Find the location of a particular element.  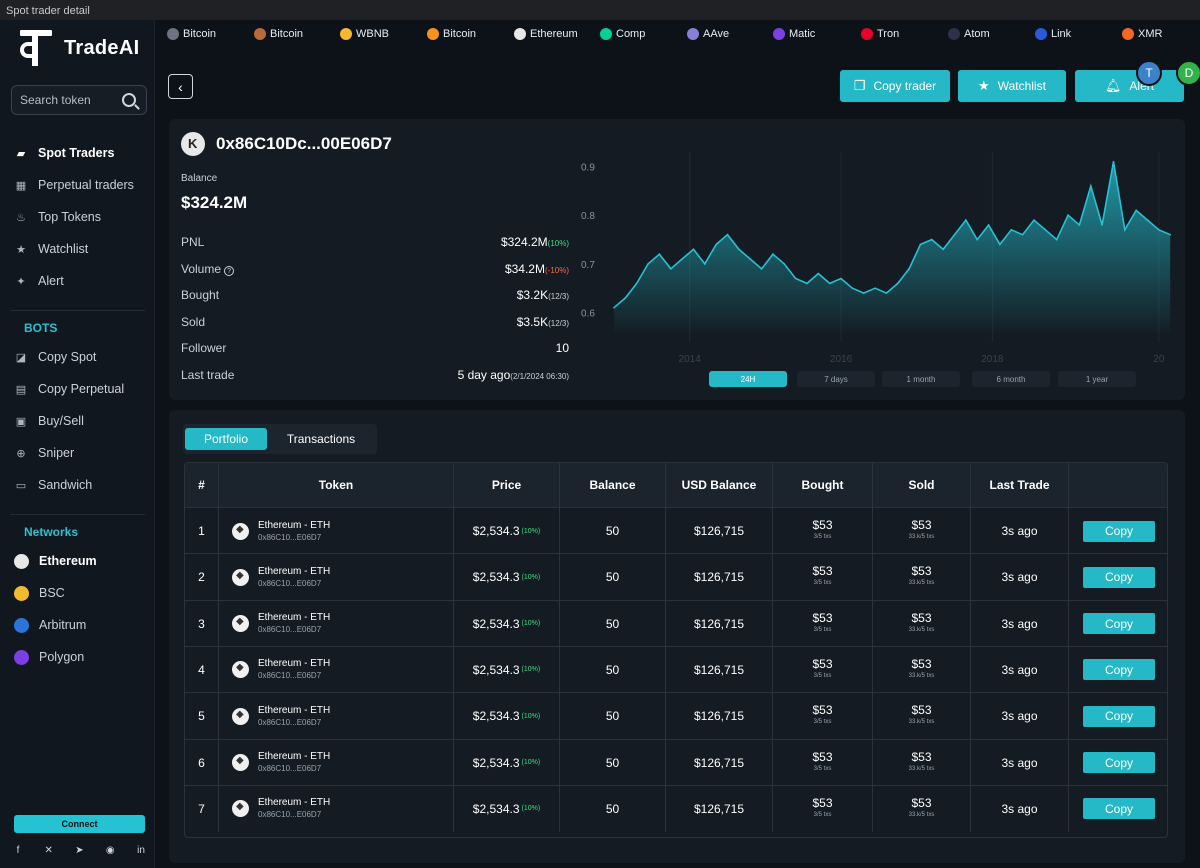

ticker-item: Matic is located at coordinates (794, 34).